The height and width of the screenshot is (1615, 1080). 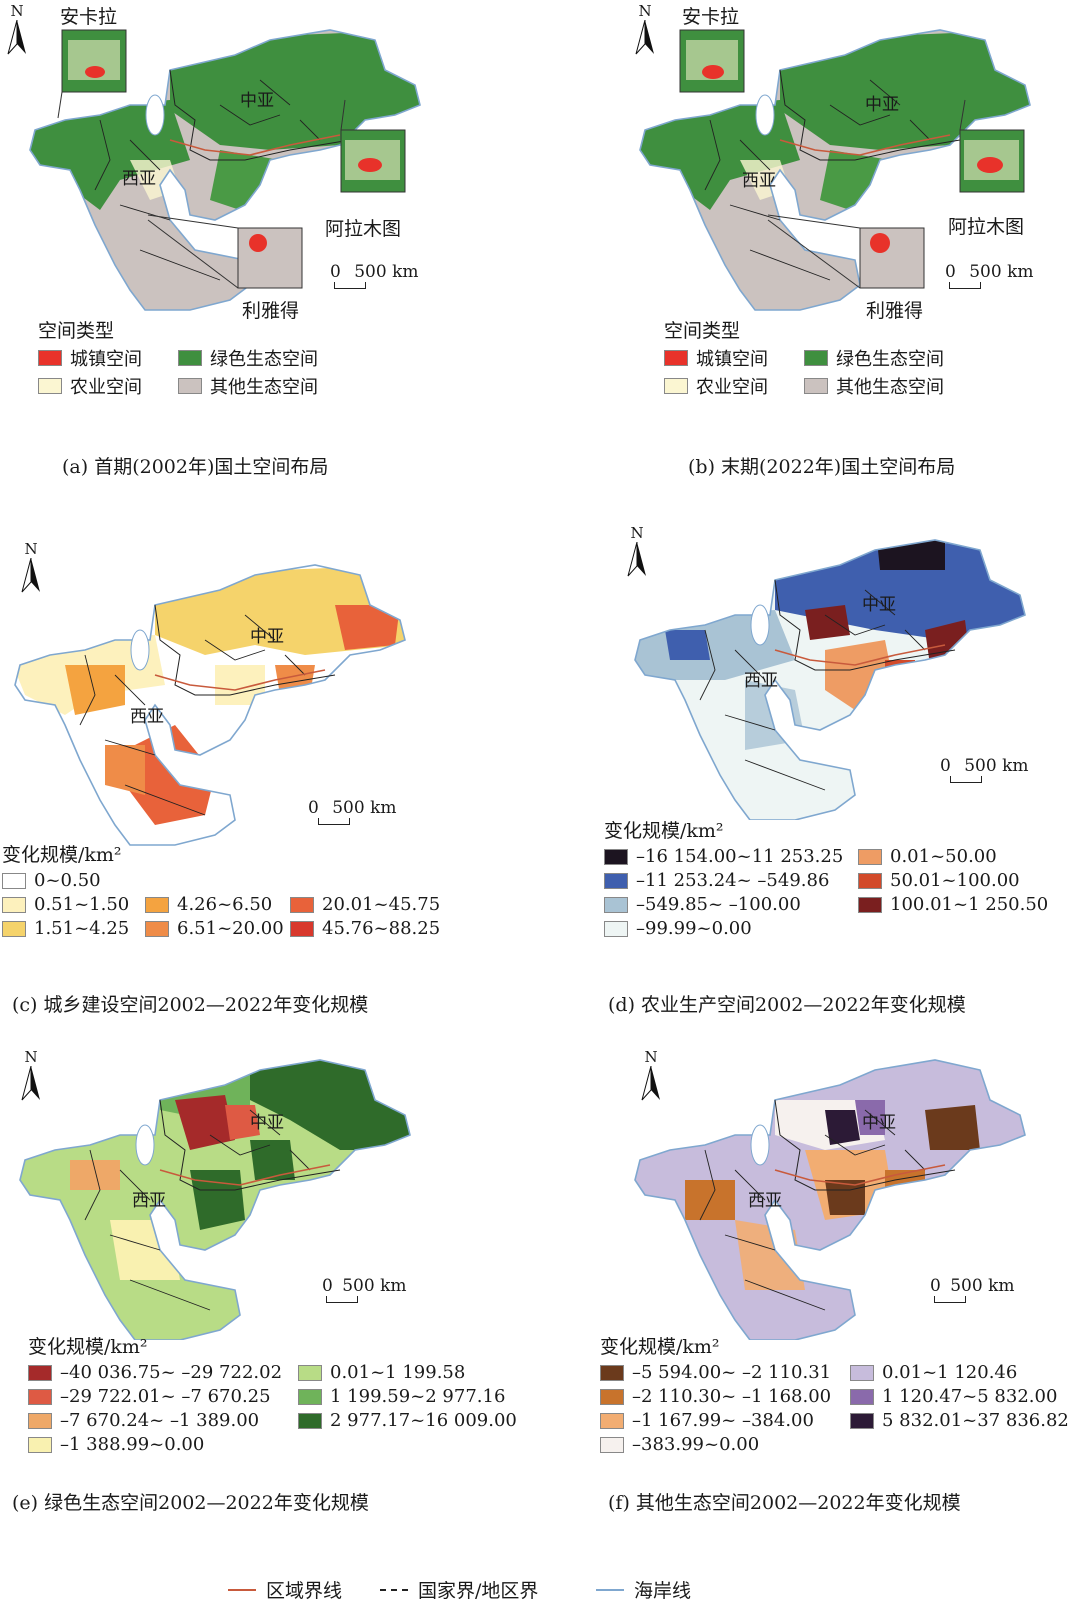 What do you see at coordinates (106, 359) in the screenshot?
I see `legend-label: 城镇空间` at bounding box center [106, 359].